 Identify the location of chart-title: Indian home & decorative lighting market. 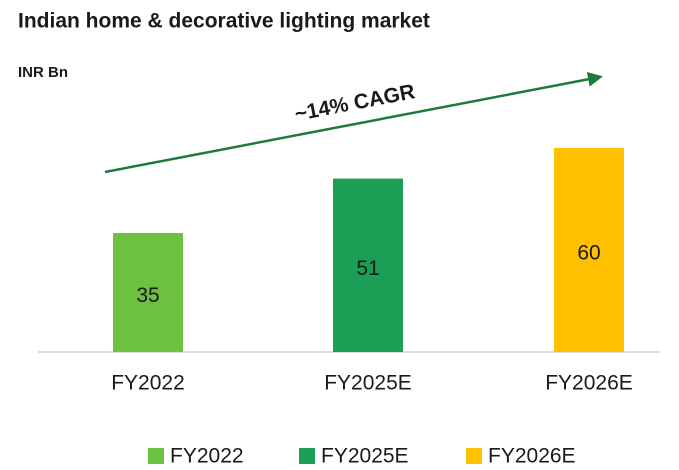
(224, 21).